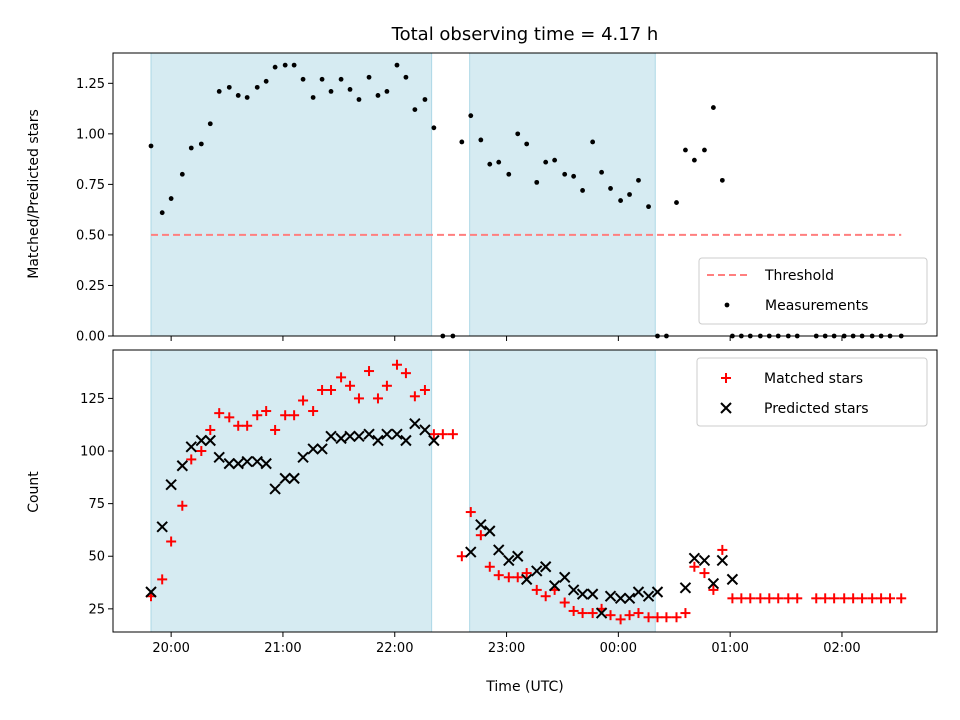 This screenshot has width=960, height=720. Describe the element at coordinates (524, 687) in the screenshot. I see `x-axis-title: Time (UTC)` at that location.